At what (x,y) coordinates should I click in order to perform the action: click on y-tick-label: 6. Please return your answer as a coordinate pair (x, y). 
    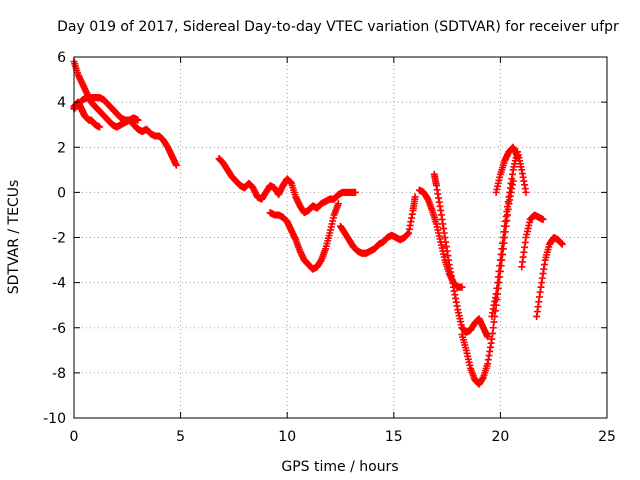
    Looking at the image, I should click on (61, 58).